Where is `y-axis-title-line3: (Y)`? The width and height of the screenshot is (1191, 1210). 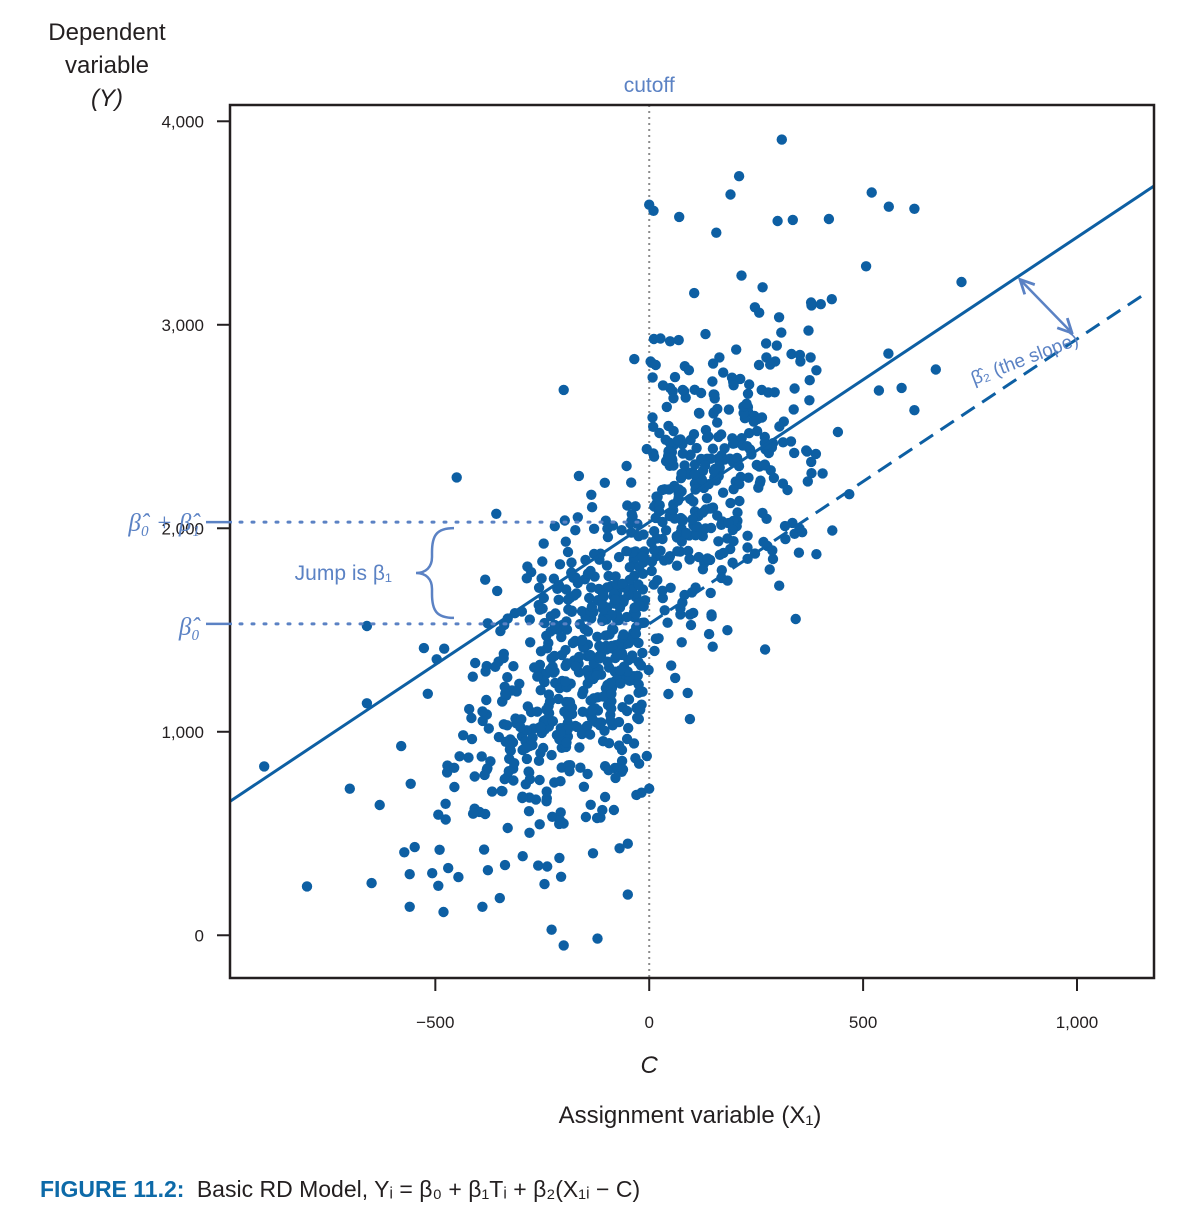
y-axis-title-line3: (Y) is located at coordinates (107, 98).